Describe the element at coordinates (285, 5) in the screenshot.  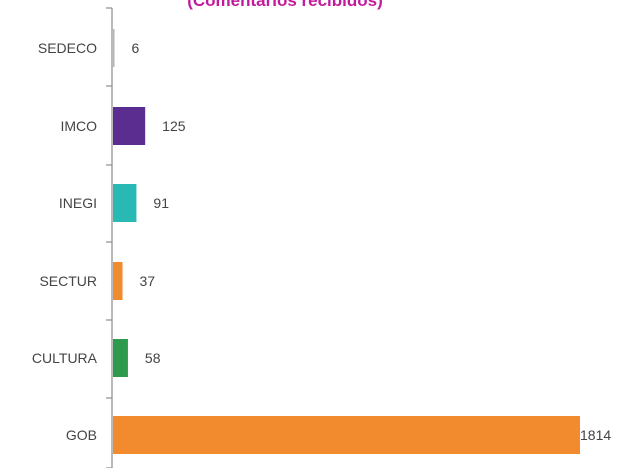
I see `chart-title: (Comentarios recibidos)` at that location.